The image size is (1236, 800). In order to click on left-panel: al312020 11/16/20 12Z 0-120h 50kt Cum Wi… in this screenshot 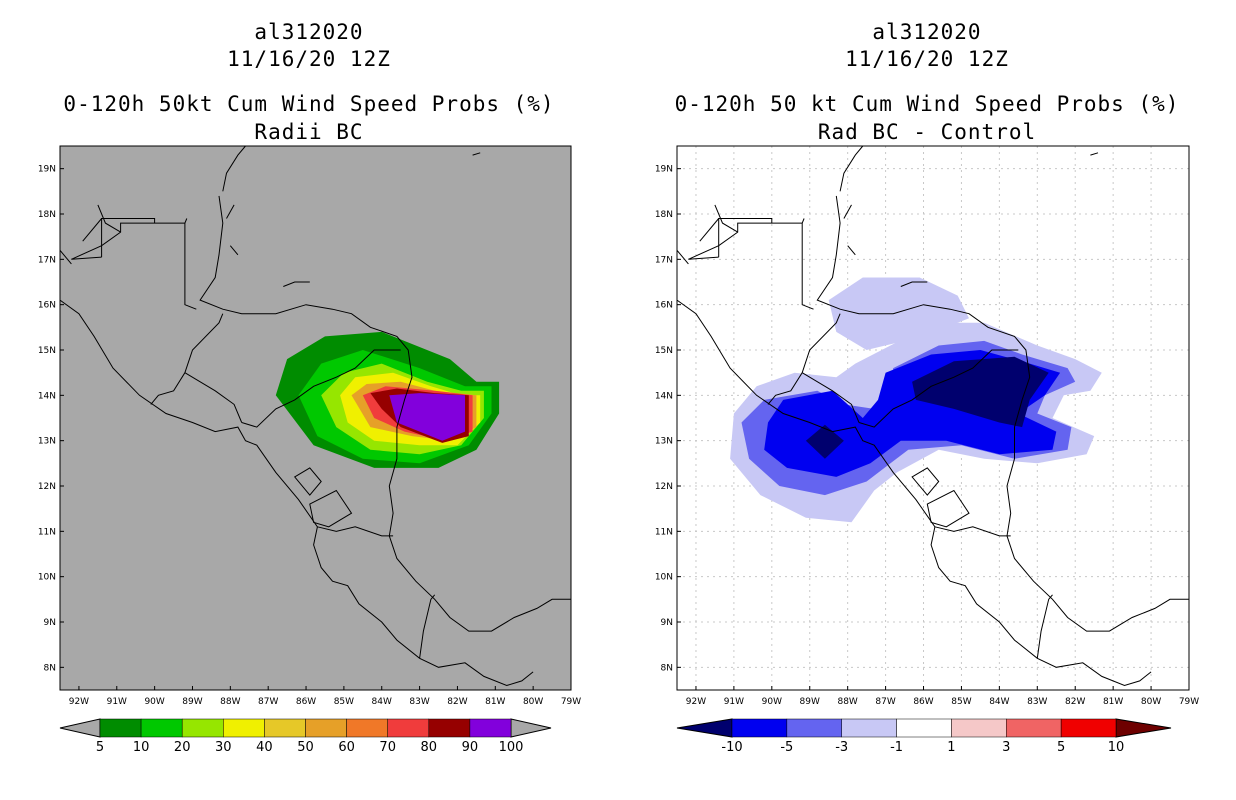, I will do `click(308, 82)`.